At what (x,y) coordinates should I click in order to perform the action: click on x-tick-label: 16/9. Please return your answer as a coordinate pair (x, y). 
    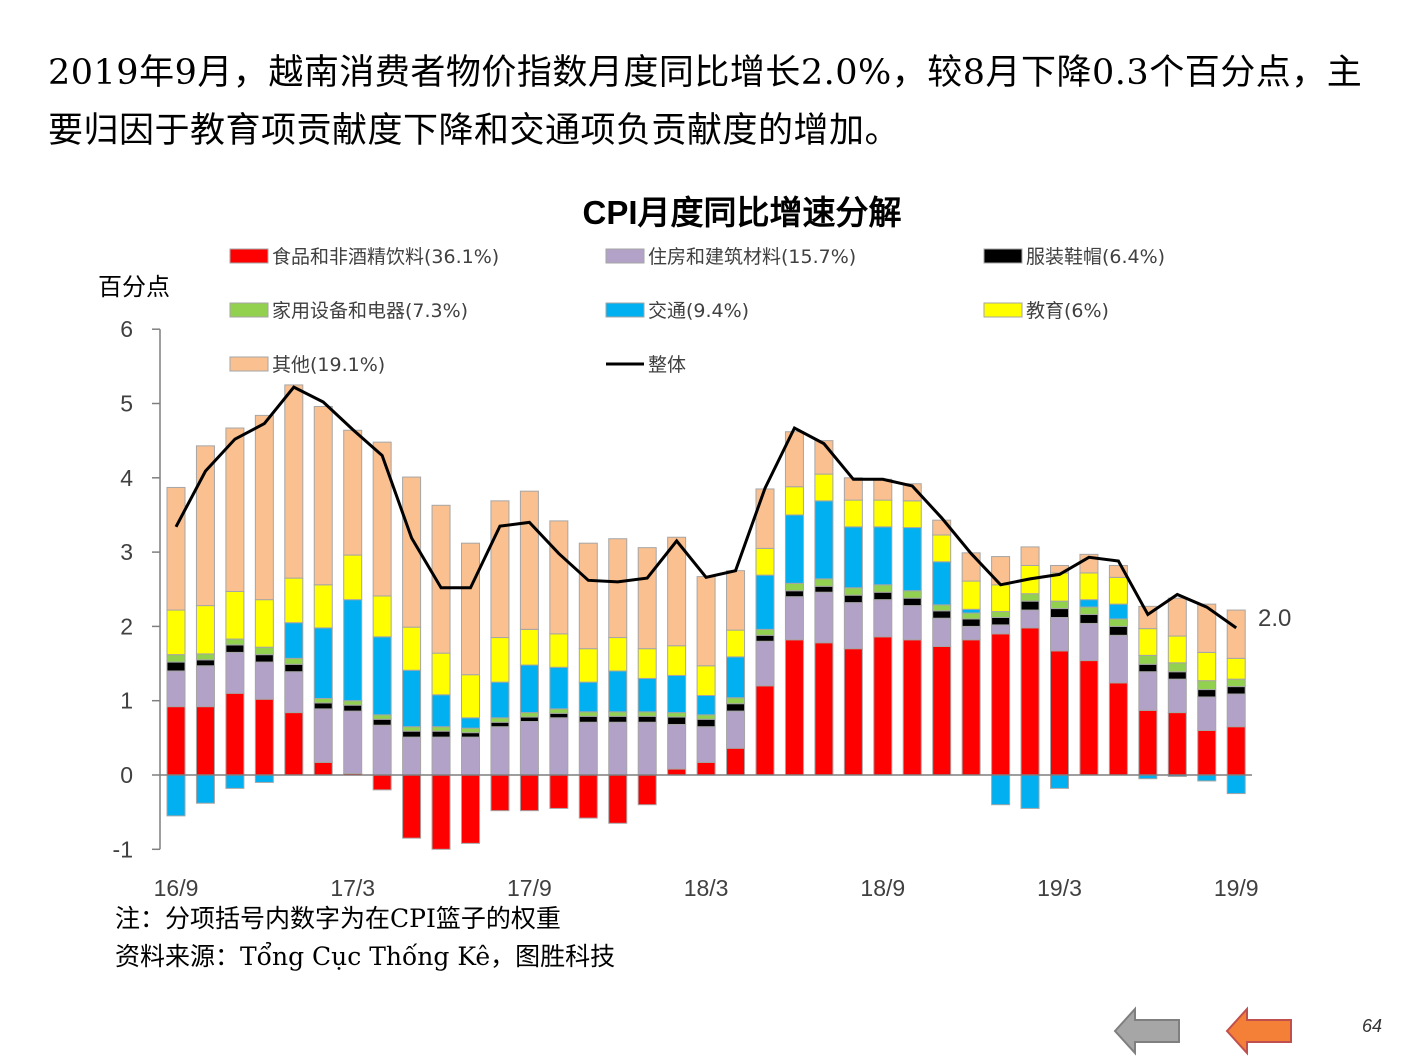
    Looking at the image, I should click on (176, 887).